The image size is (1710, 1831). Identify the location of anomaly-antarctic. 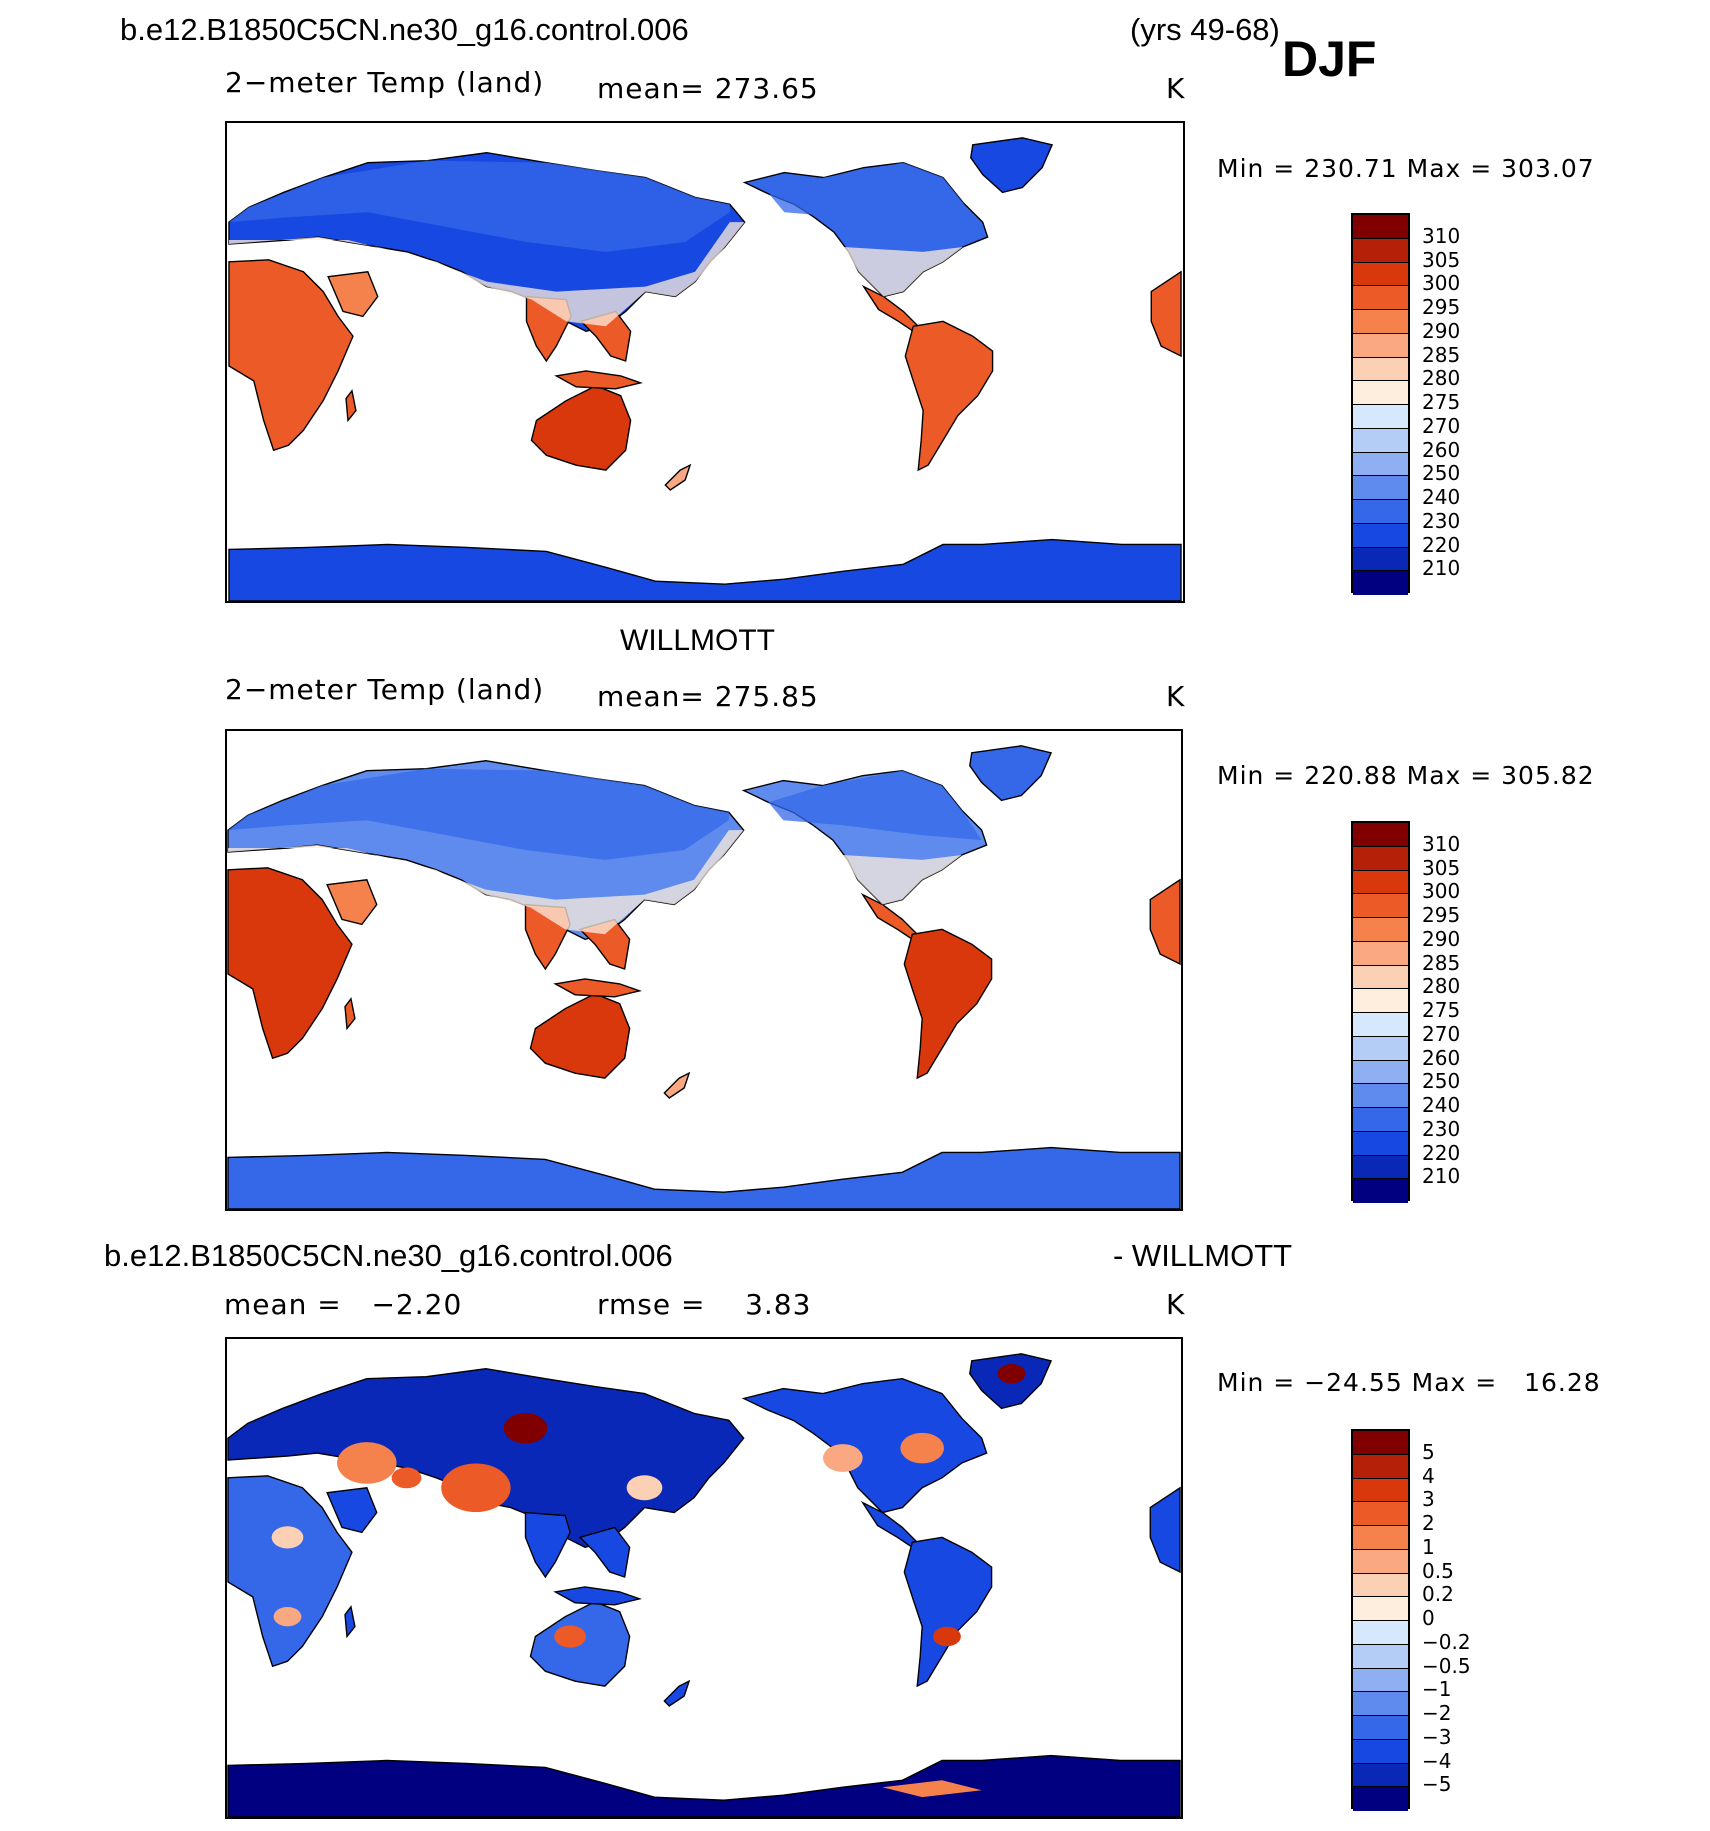
(932, 1789).